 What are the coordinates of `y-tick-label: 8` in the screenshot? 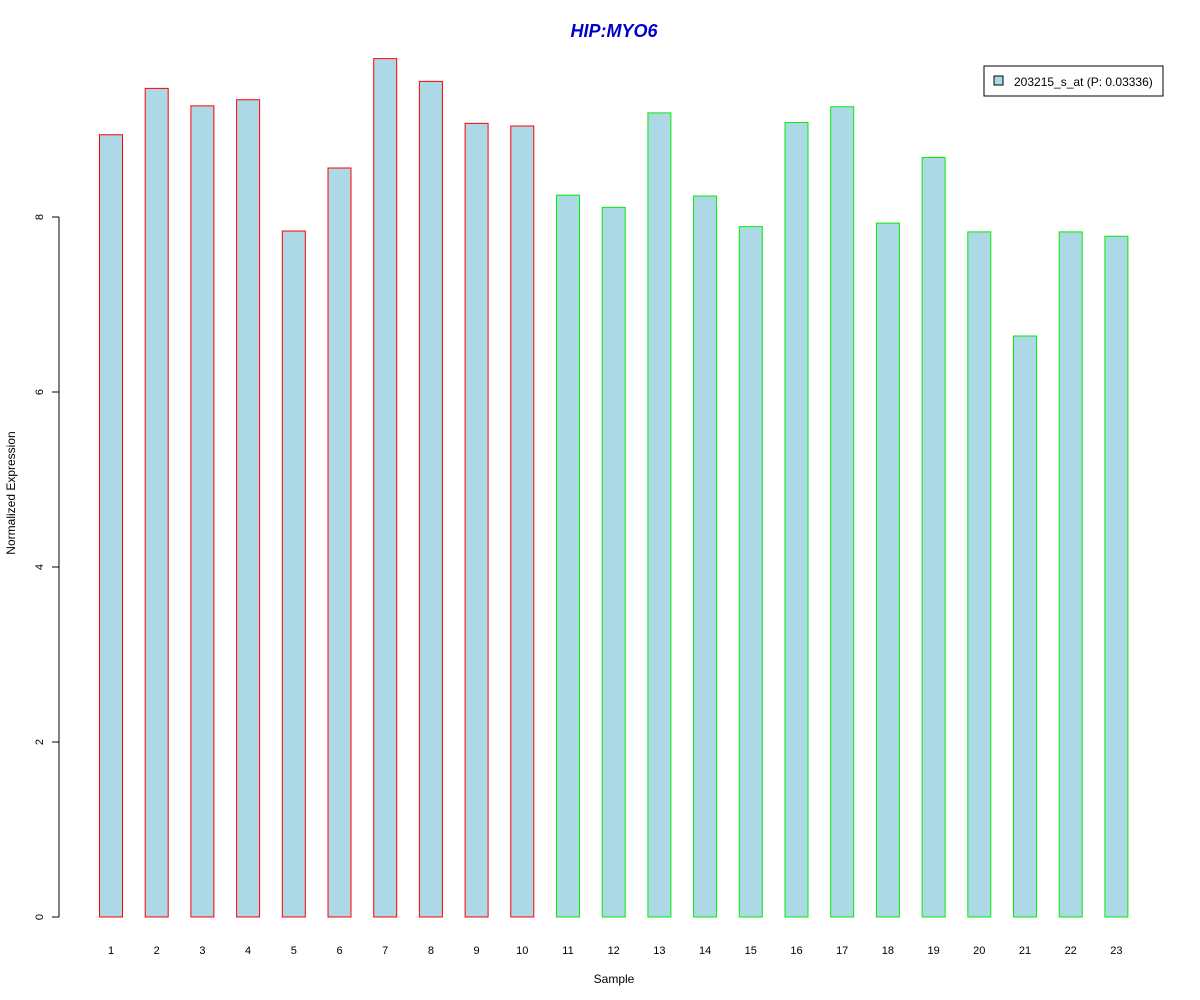 It's located at (40, 217).